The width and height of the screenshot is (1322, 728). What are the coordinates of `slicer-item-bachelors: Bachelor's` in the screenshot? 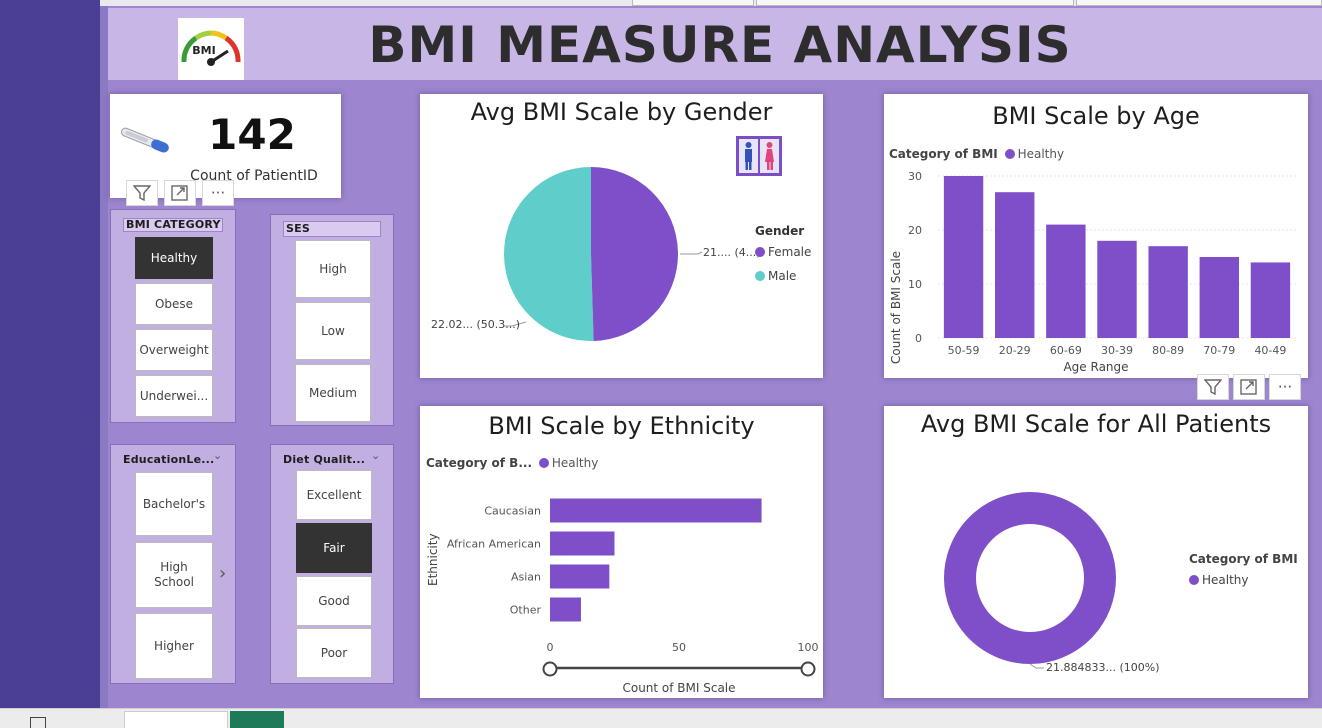 It's located at (174, 504).